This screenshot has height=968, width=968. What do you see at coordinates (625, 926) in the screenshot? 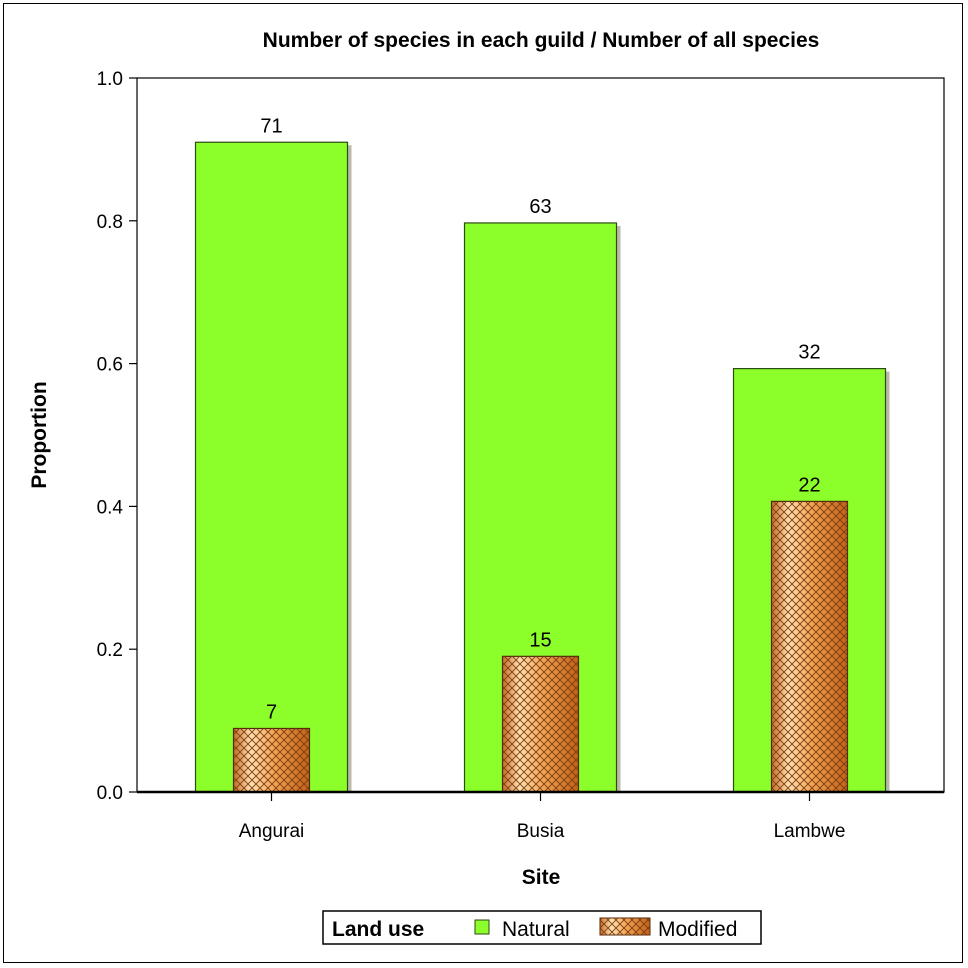
I see `legend-swatch-modified-hatch` at bounding box center [625, 926].